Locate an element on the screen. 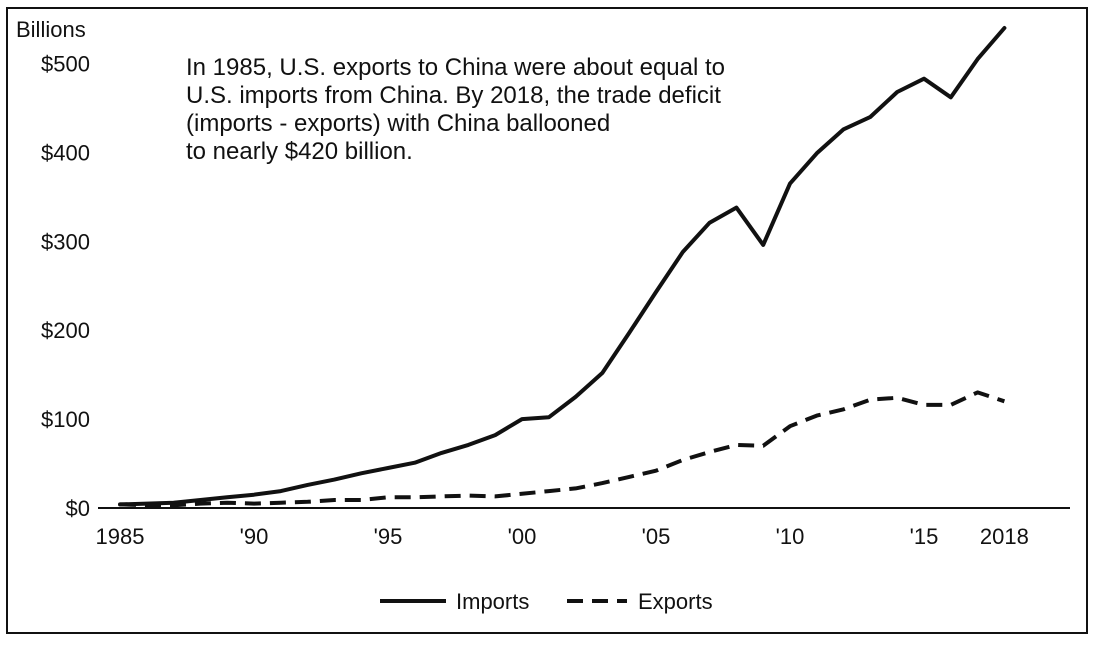 This screenshot has height=649, width=1100. x-tick-label: 1985 is located at coordinates (120, 536).